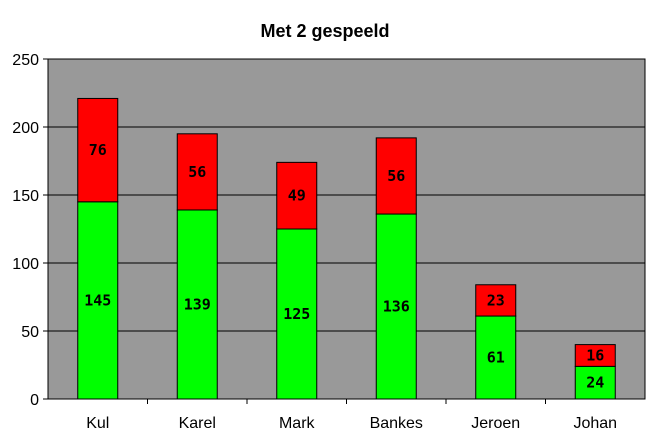  I want to click on data-label: 125, so click(296, 314).